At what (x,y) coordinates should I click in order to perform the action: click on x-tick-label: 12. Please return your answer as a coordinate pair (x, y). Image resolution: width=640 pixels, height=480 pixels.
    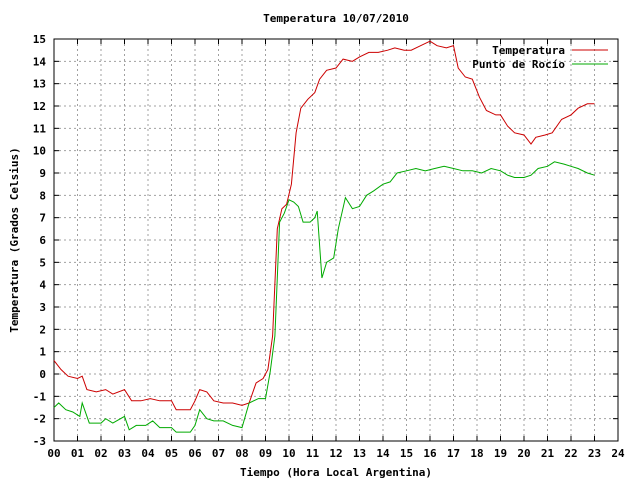
    Looking at the image, I should click on (335, 453).